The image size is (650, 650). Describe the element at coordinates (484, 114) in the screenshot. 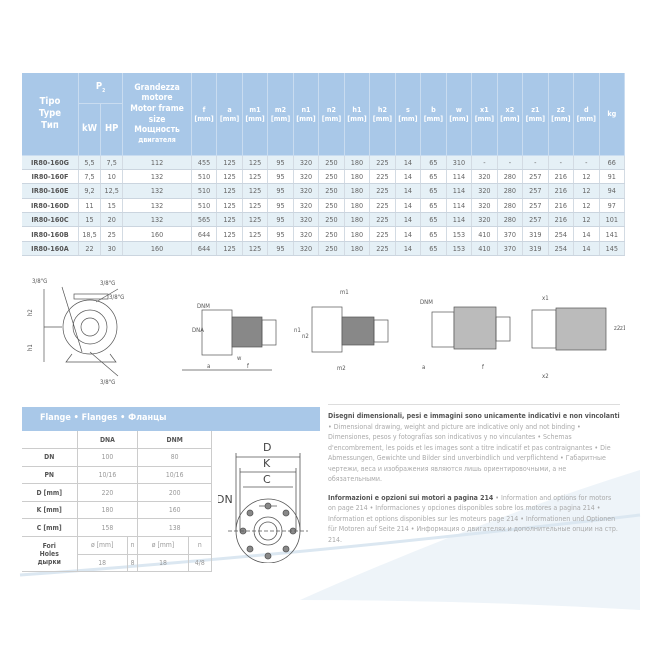

I see `col-x1: x1 [mm]` at that location.